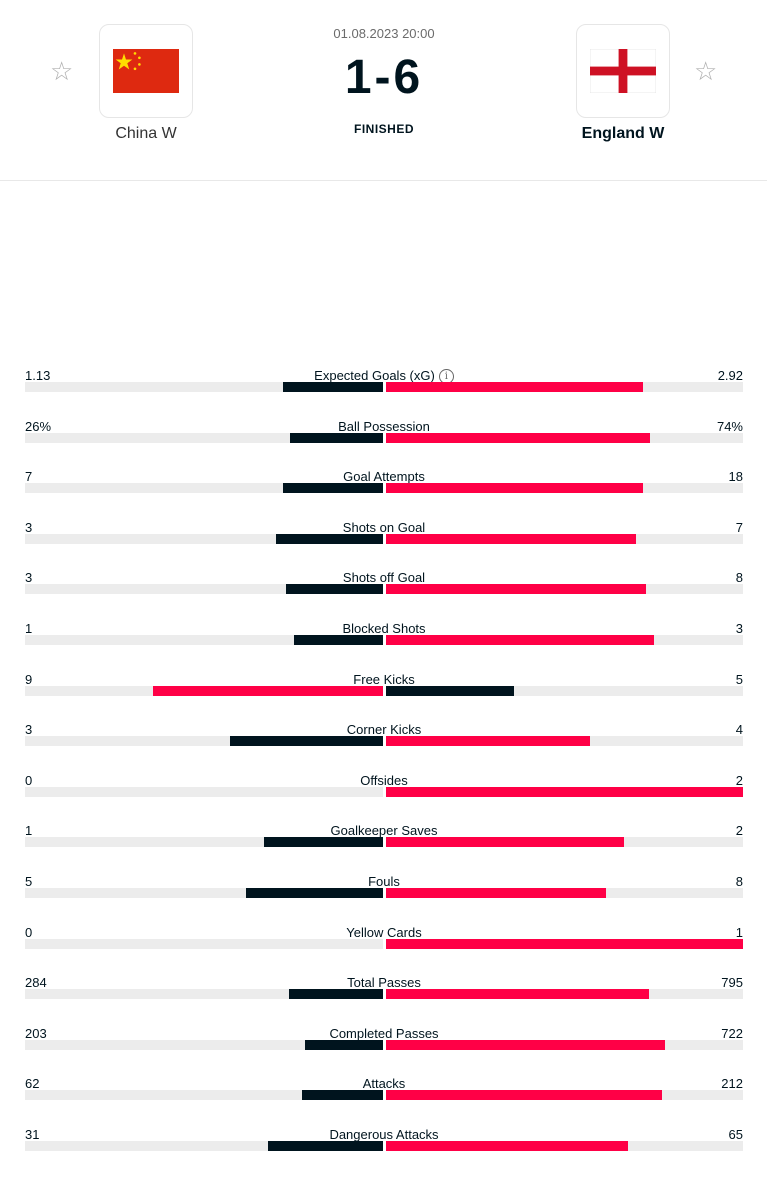 The image size is (767, 1180). Describe the element at coordinates (384, 729) in the screenshot. I see `stat-label-text: Corner Kicks` at that location.